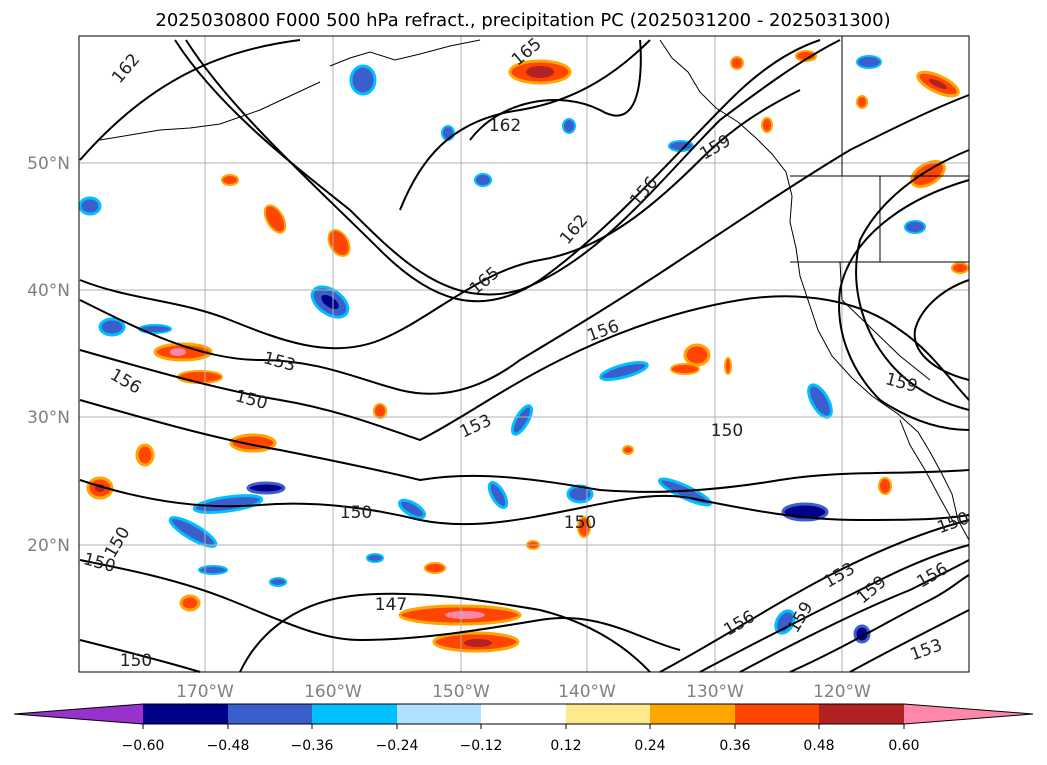 This screenshot has height=765, width=1047. Describe the element at coordinates (505, 126) in the screenshot. I see `contour-label: 162` at that location.